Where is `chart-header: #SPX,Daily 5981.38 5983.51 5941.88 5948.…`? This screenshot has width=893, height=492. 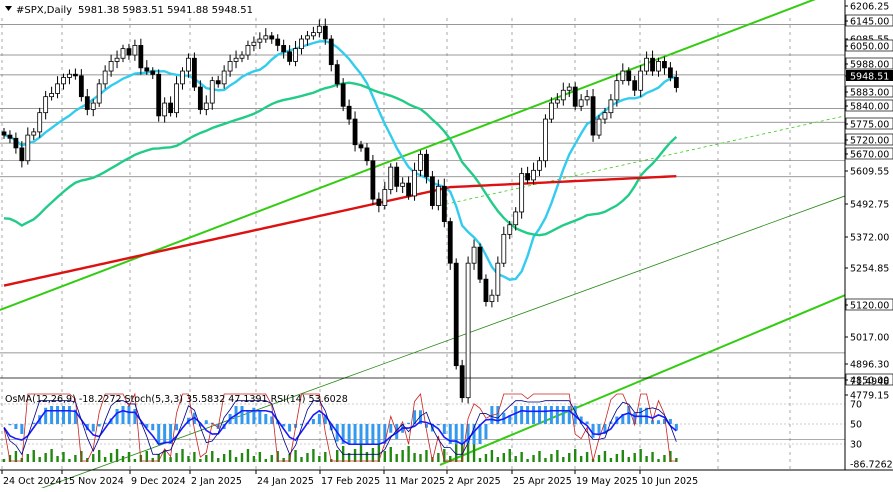
chart-header: #SPX,Daily 5981.38 5983.51 5941.88 5948.… is located at coordinates (129, 10).